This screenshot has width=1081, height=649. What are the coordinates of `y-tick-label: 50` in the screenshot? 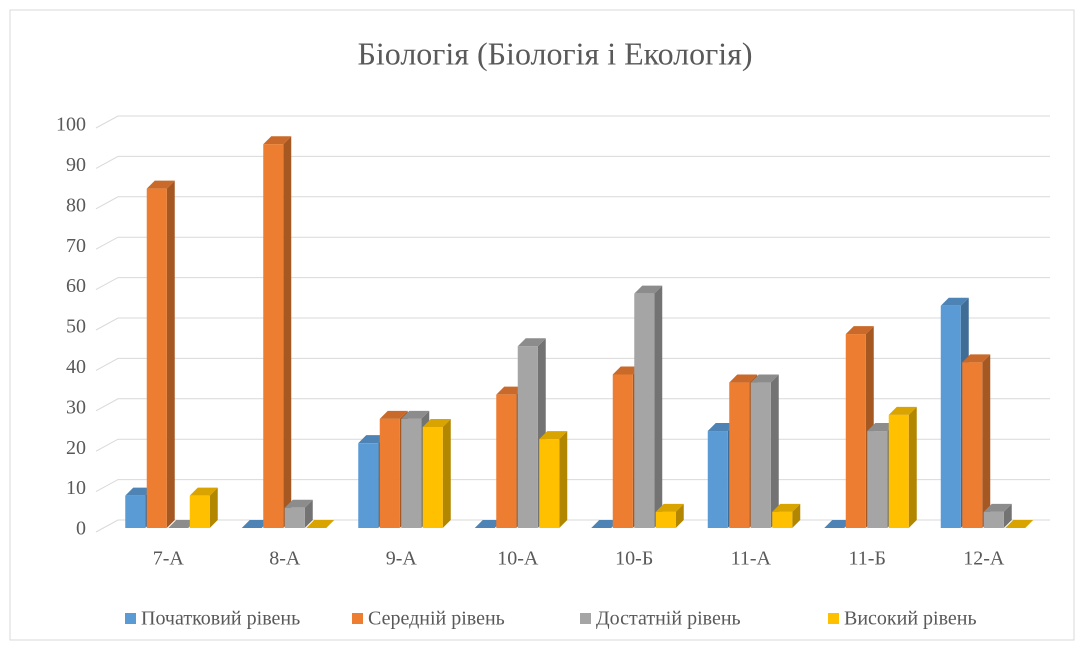 It's located at (76, 327).